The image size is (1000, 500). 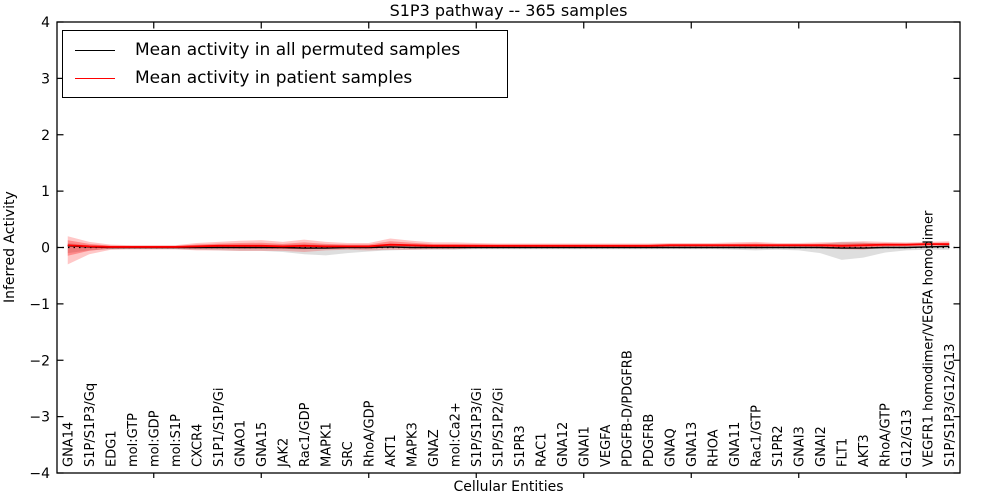 I want to click on permuted-line-swatch-icon, so click(x=95, y=50).